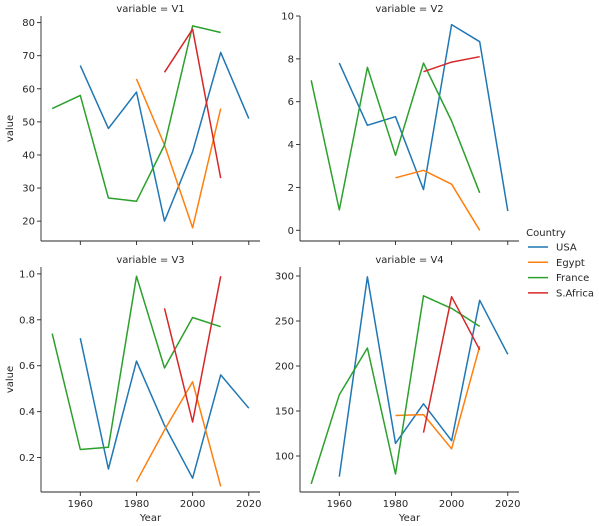 Image resolution: width=599 pixels, height=526 pixels. I want to click on y-tick-label: 6, so click(291, 102).